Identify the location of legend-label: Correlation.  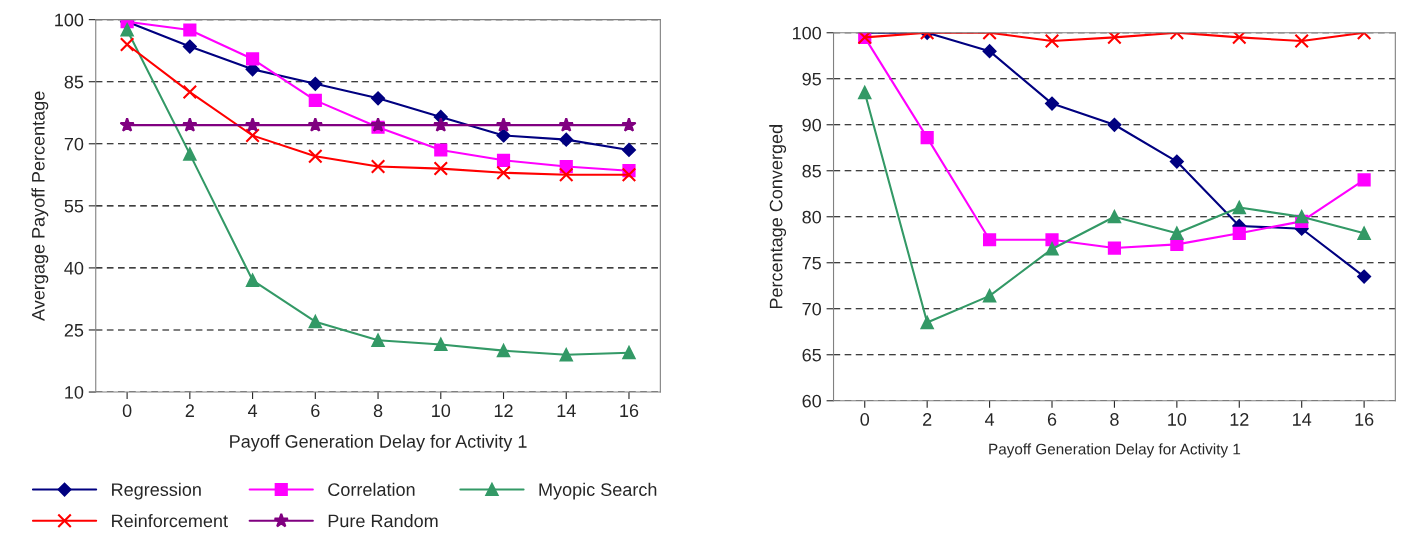
(371, 489).